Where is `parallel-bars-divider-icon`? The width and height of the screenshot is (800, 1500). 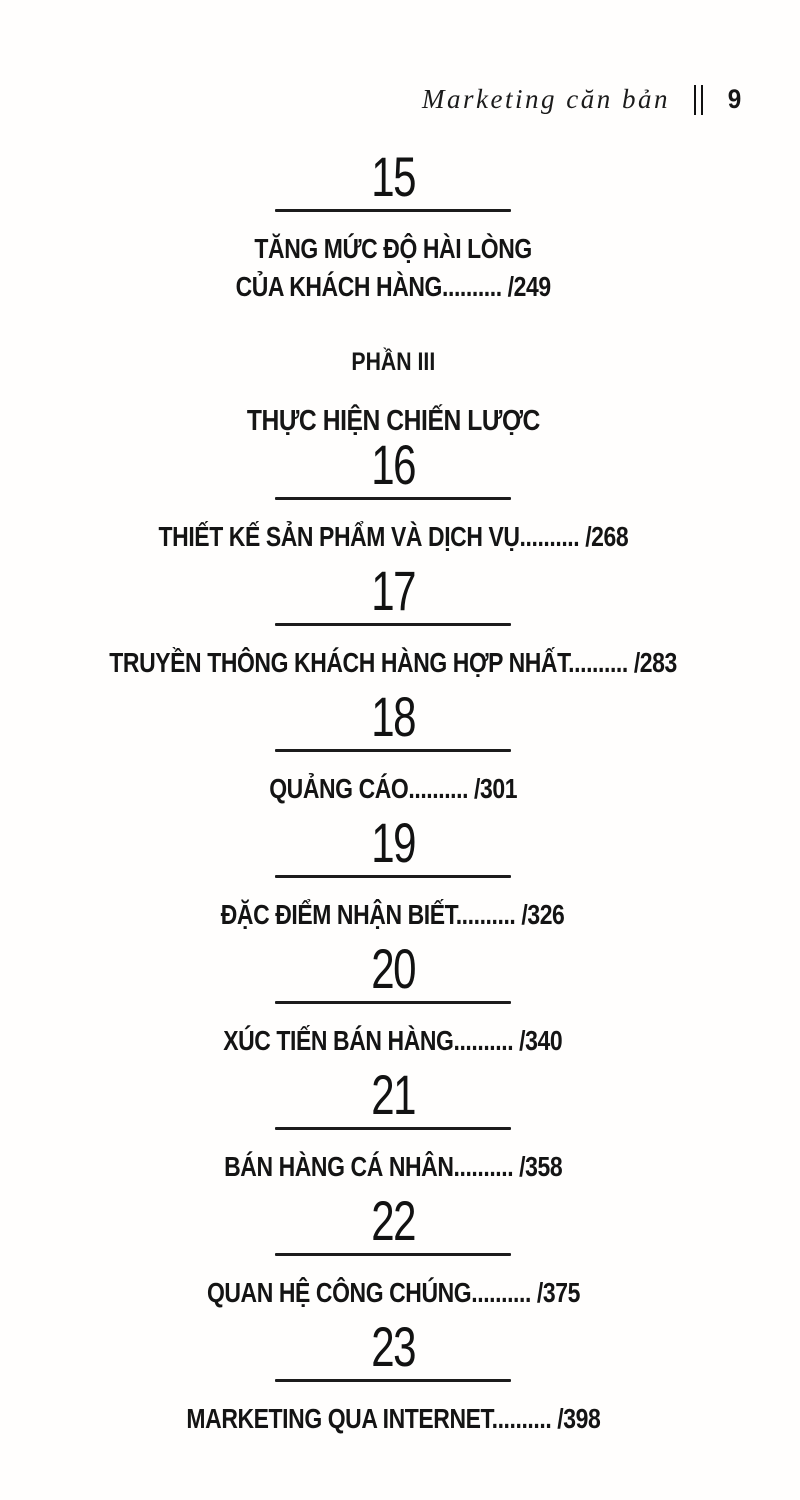
parallel-bars-divider-icon is located at coordinates (698, 99).